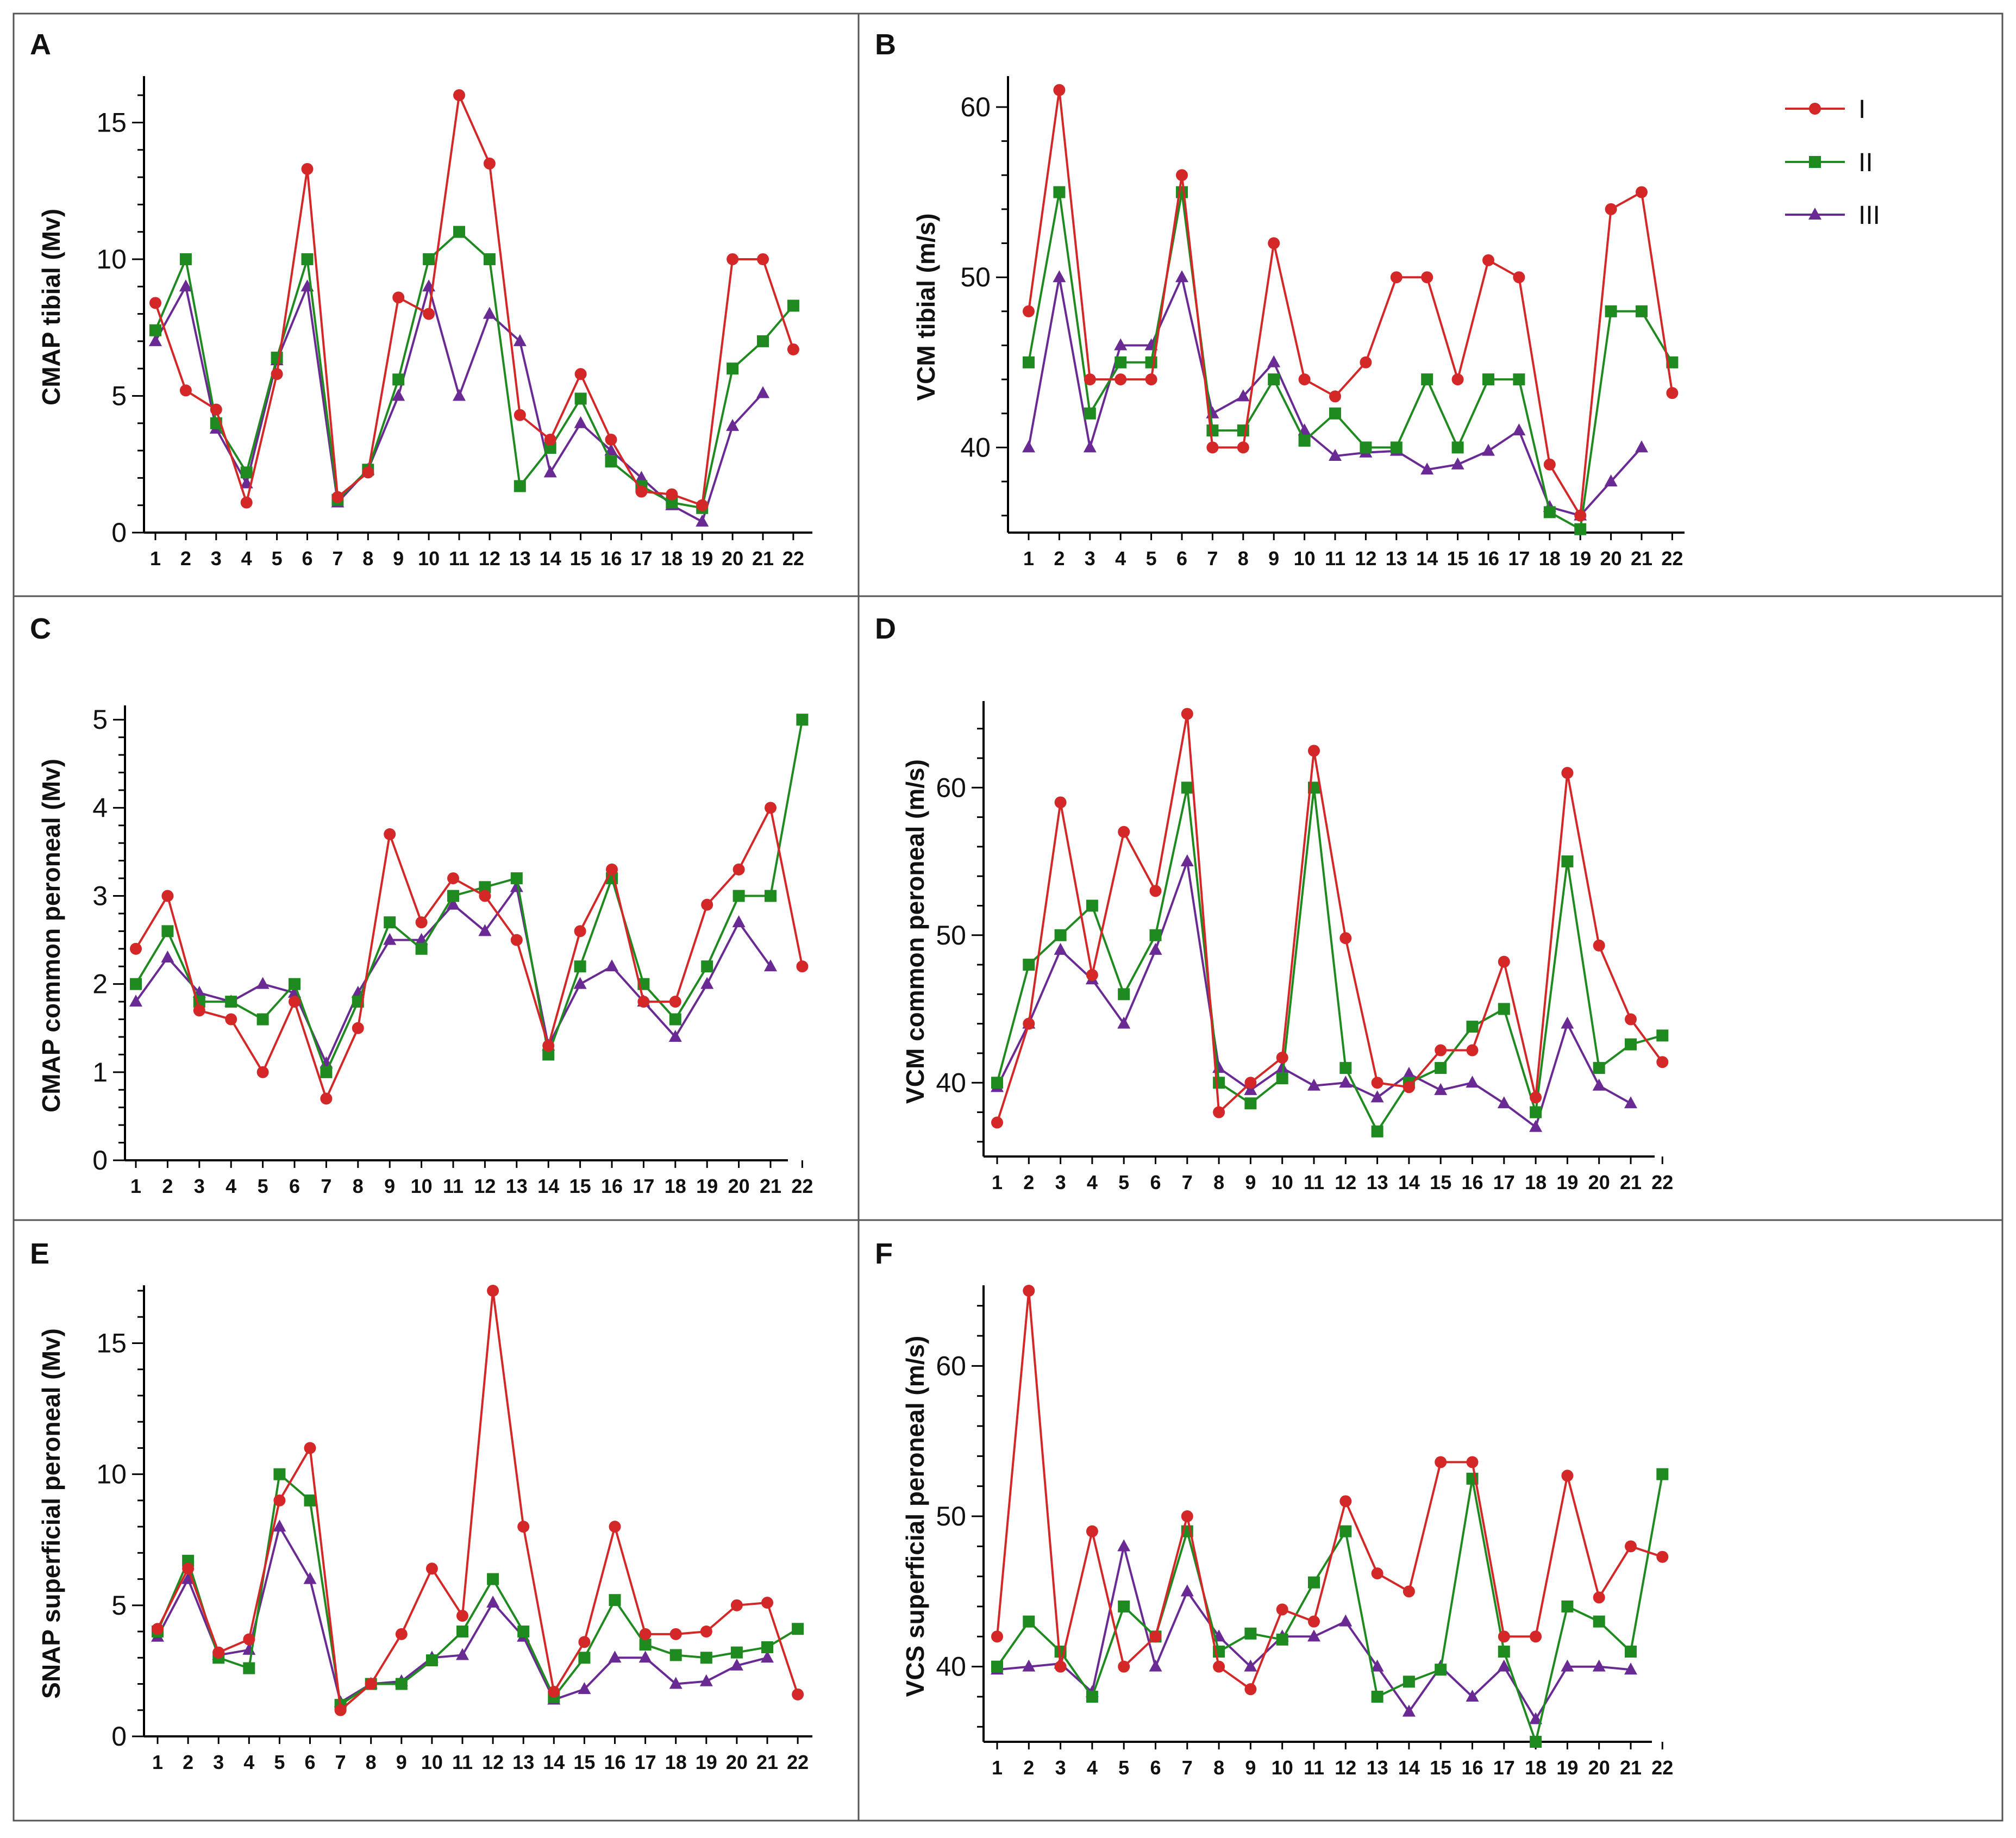 The width and height of the screenshot is (2016, 1838). Describe the element at coordinates (885, 44) in the screenshot. I see `panel-letter: B` at that location.